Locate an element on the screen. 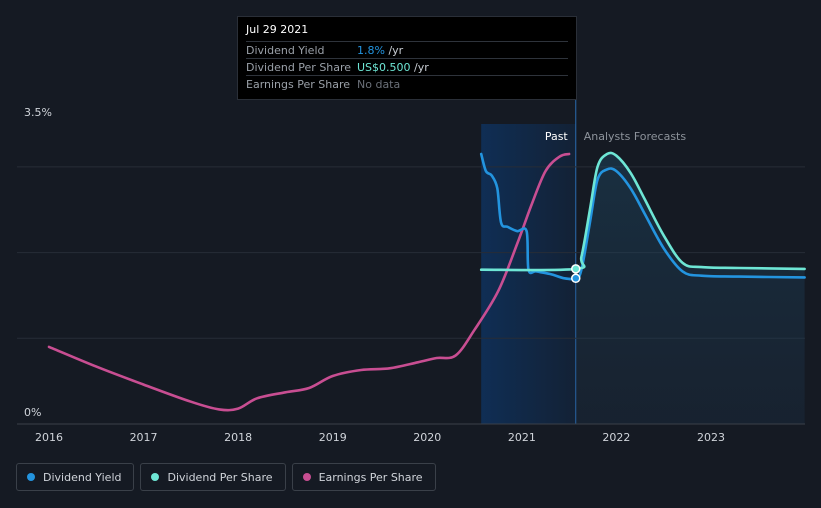 The height and width of the screenshot is (508, 821). x-tick-label: 2016 is located at coordinates (49, 437).